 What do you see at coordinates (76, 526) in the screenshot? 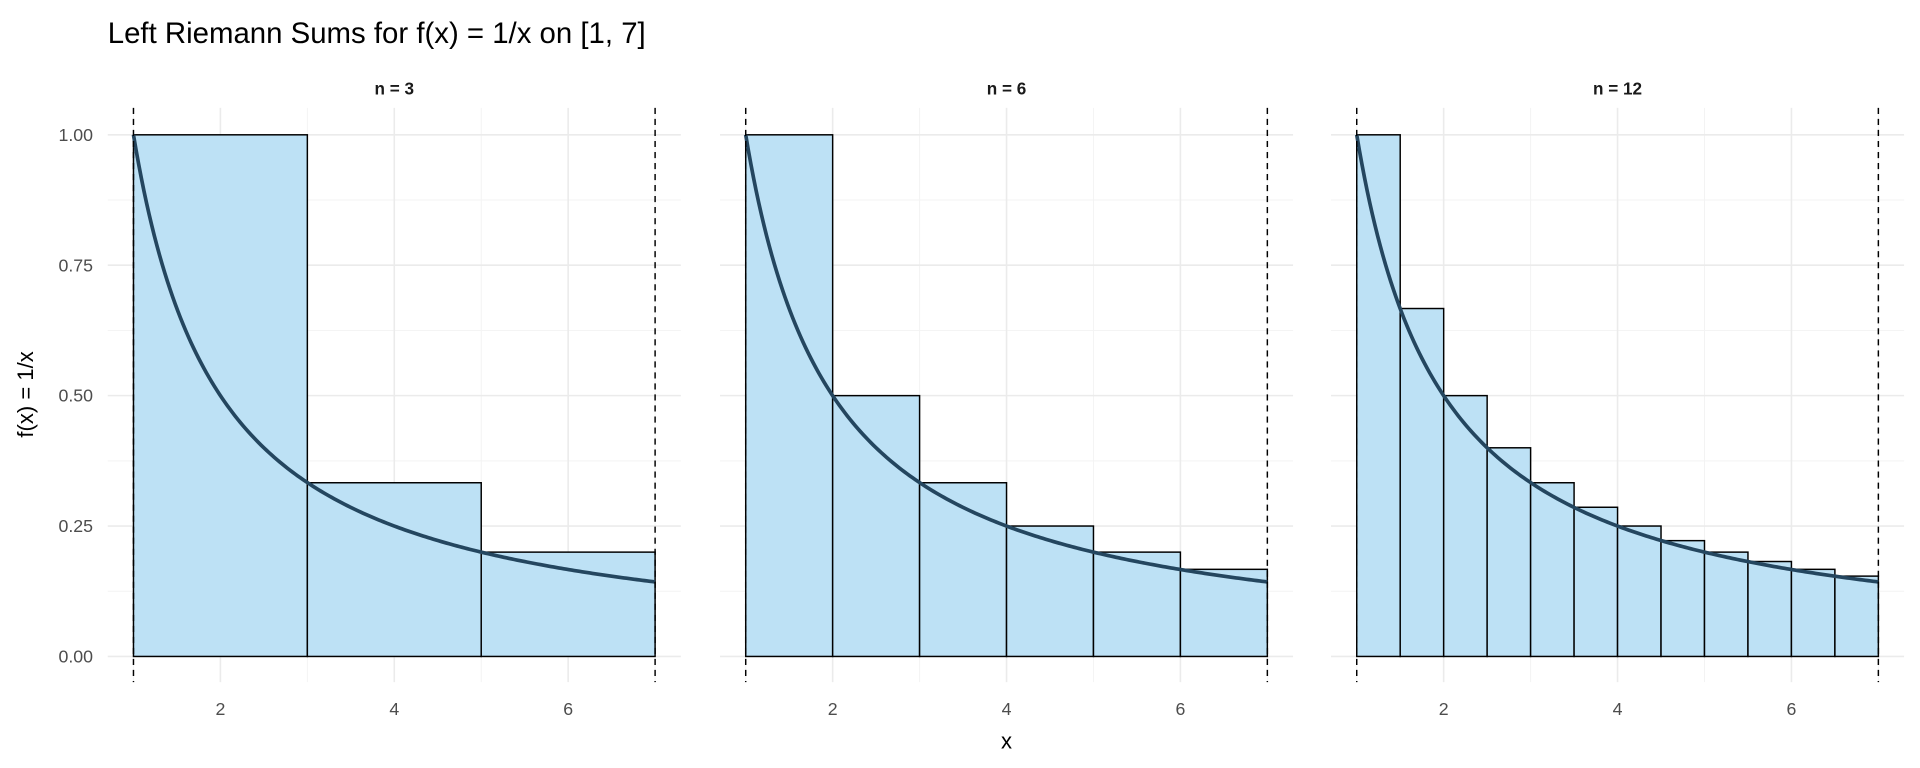
I see `y-tick-label: 0.25` at bounding box center [76, 526].